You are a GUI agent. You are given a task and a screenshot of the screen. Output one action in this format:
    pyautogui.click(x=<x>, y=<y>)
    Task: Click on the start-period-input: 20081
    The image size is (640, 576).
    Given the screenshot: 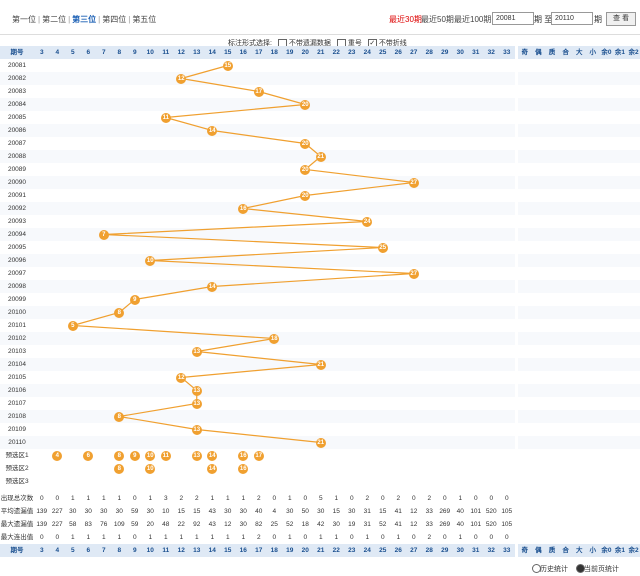 What is the action you would take?
    pyautogui.click(x=513, y=18)
    